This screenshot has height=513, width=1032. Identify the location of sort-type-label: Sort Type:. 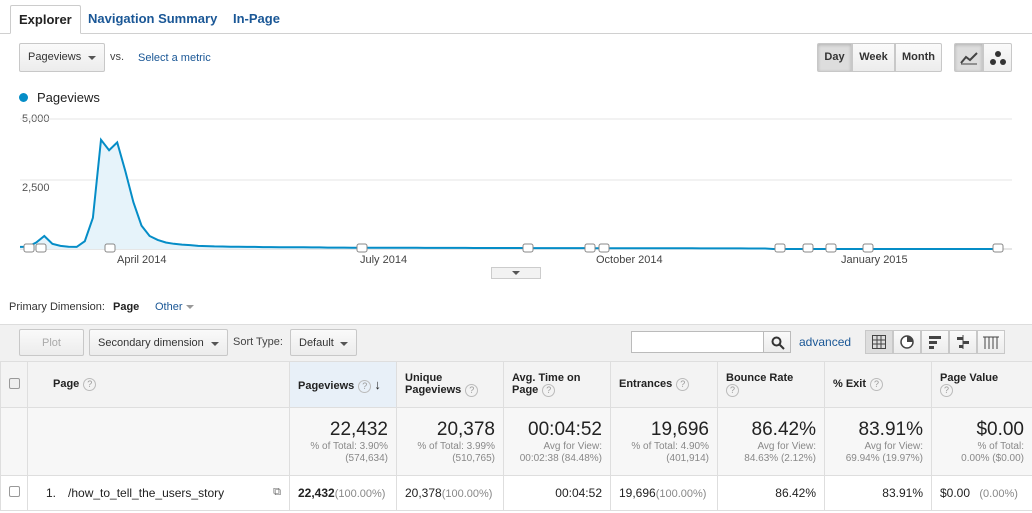
(258, 342).